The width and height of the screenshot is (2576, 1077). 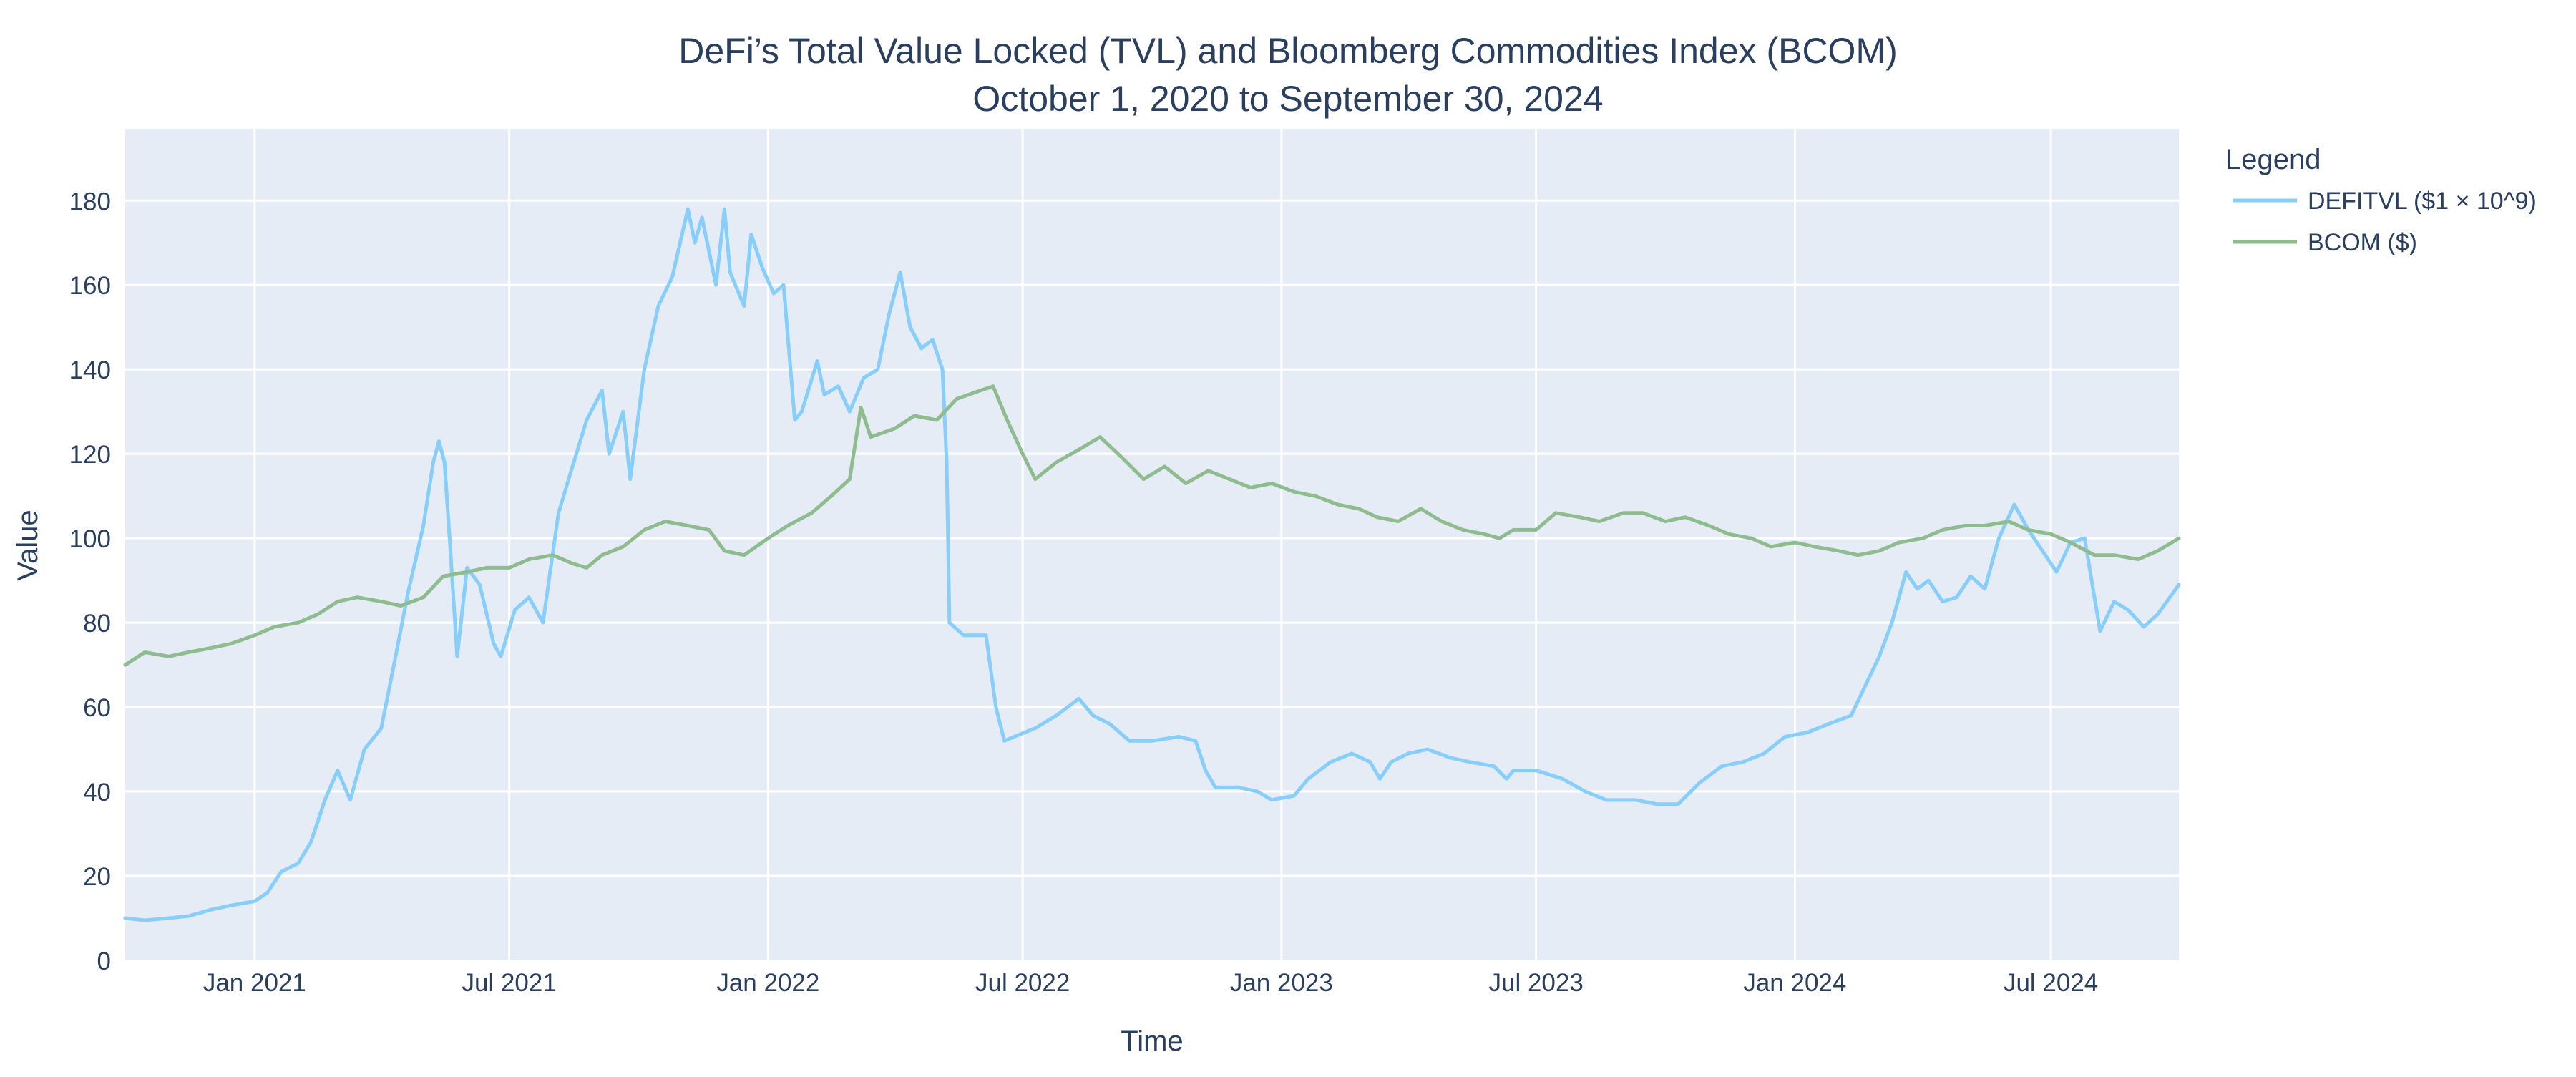 I want to click on y-tick-label: 160, so click(x=90, y=286).